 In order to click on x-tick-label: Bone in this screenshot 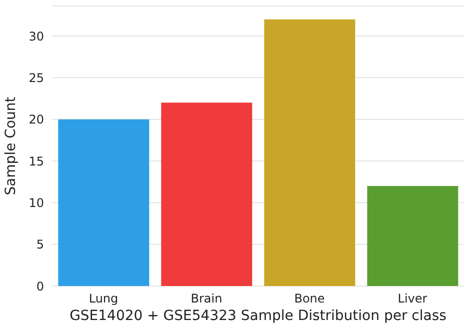, I will do `click(309, 299)`.